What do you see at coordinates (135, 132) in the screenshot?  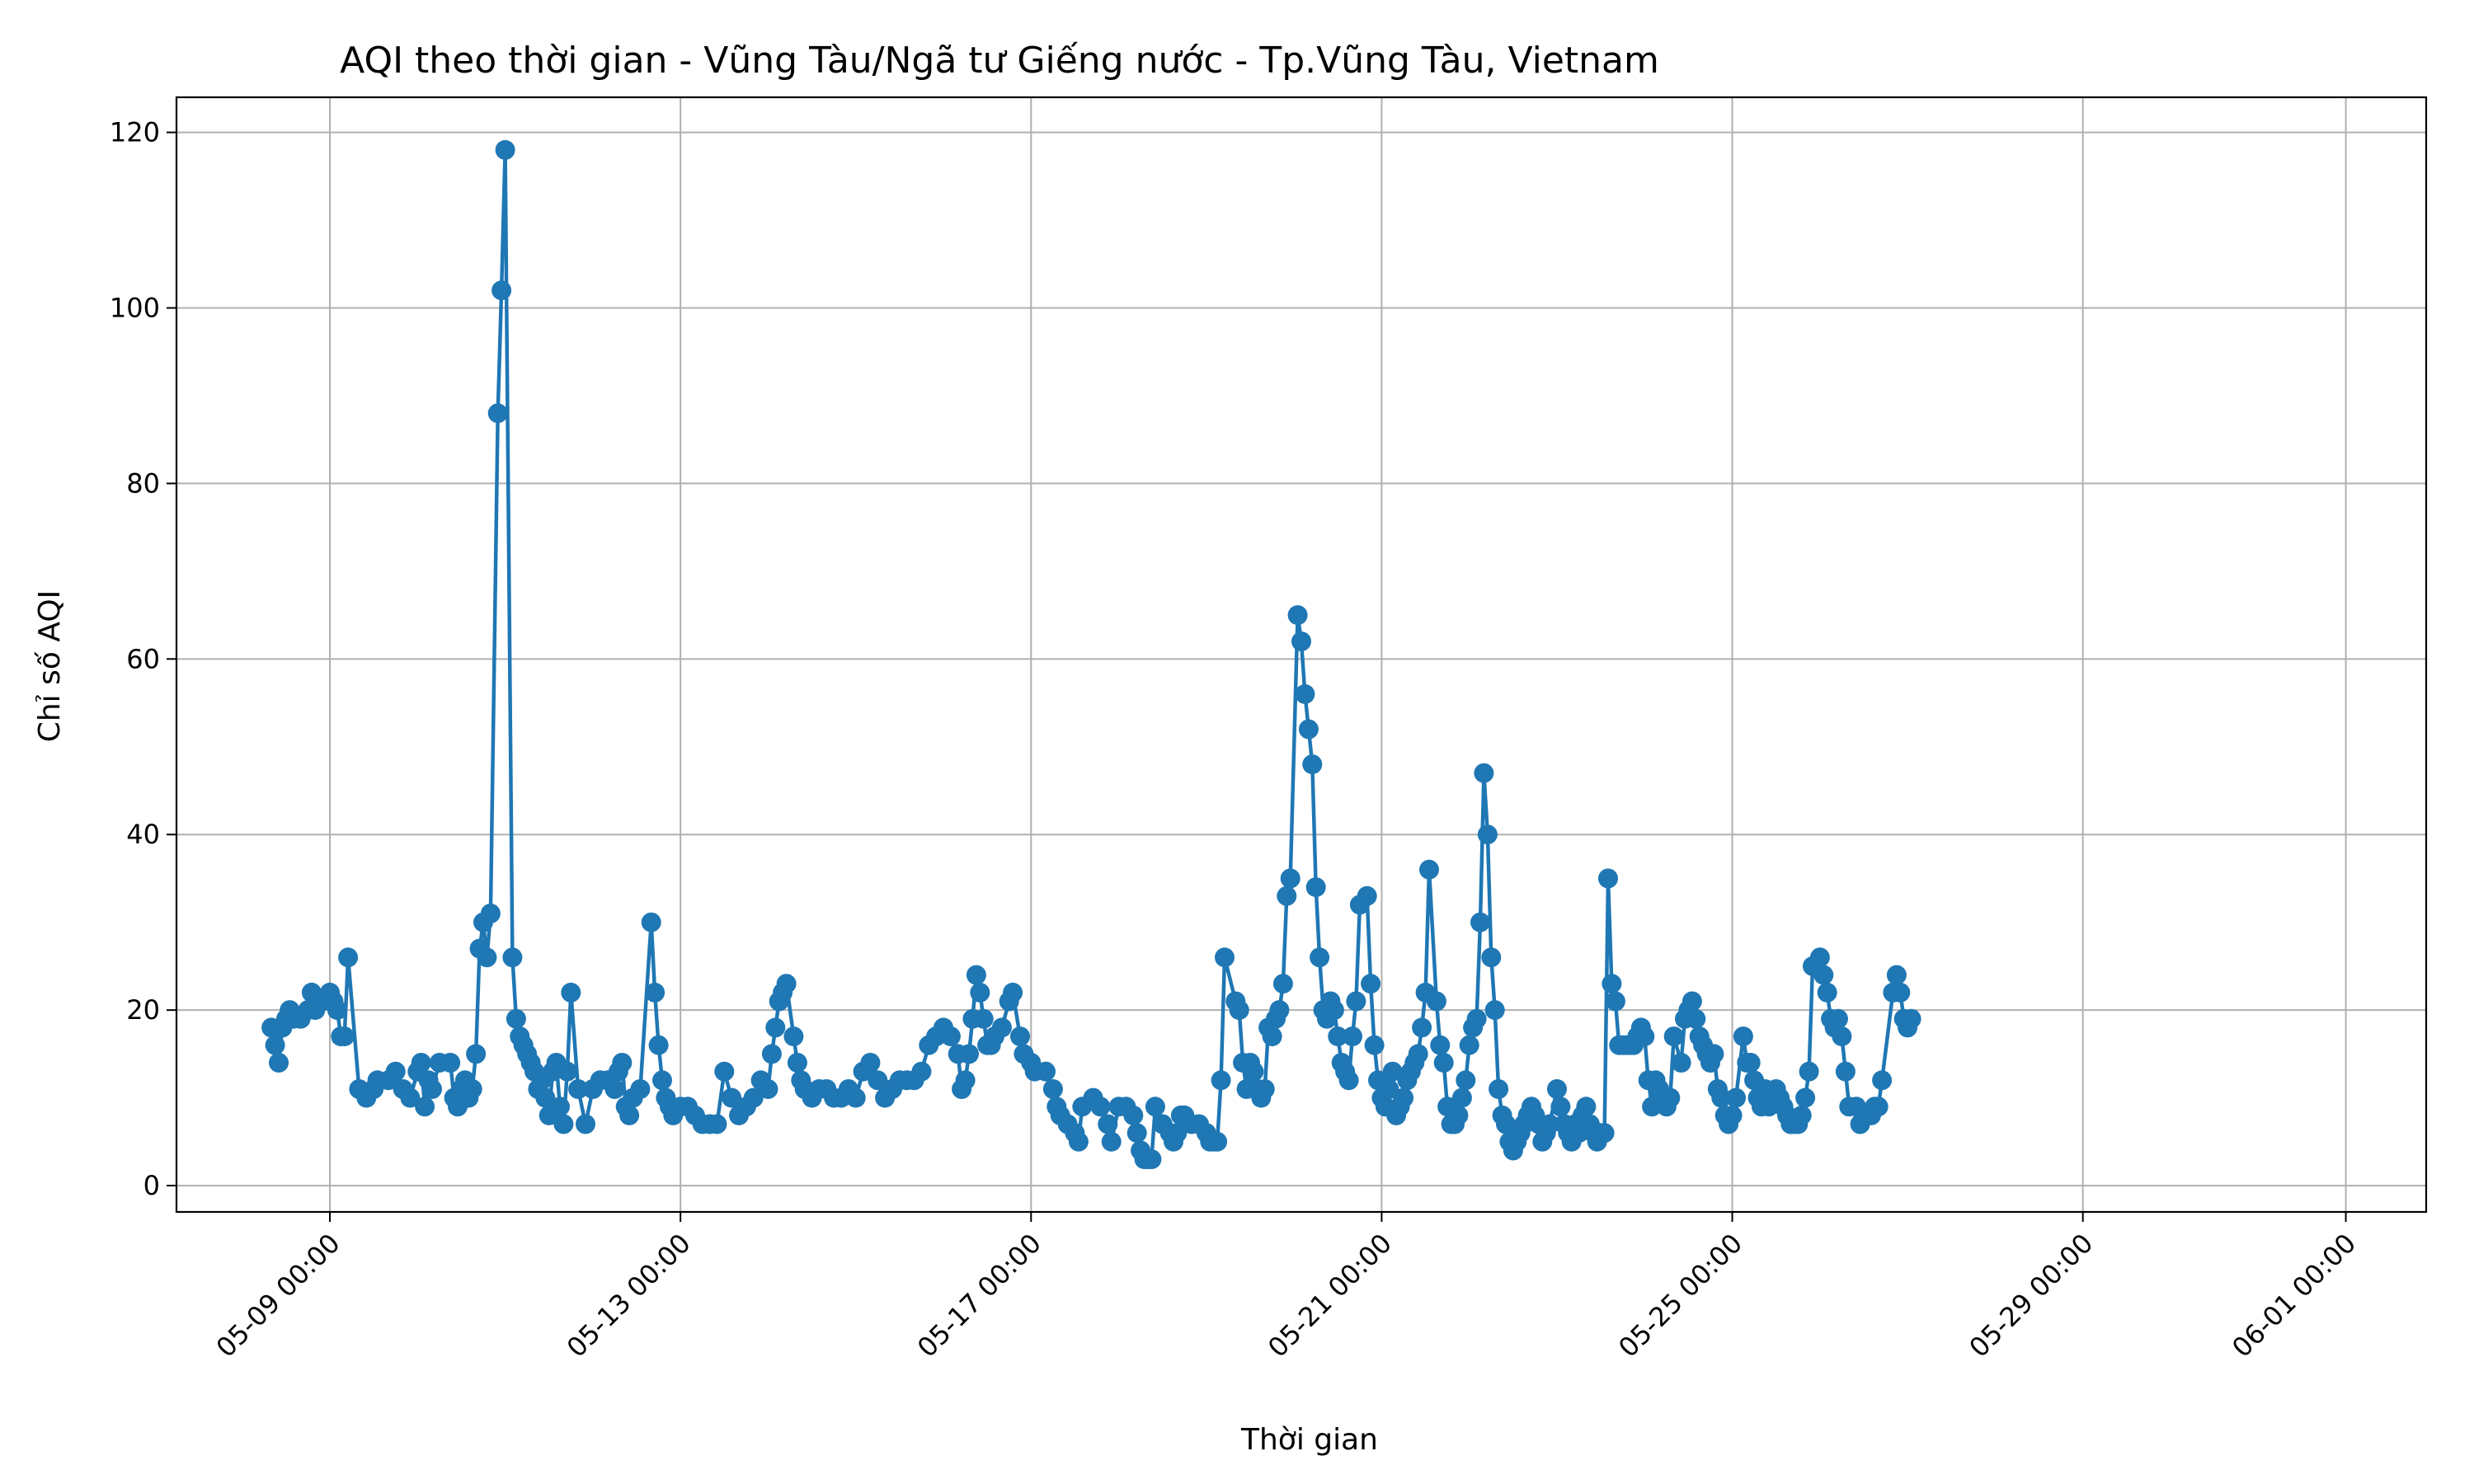 I see `y-tick-label: 120` at bounding box center [135, 132].